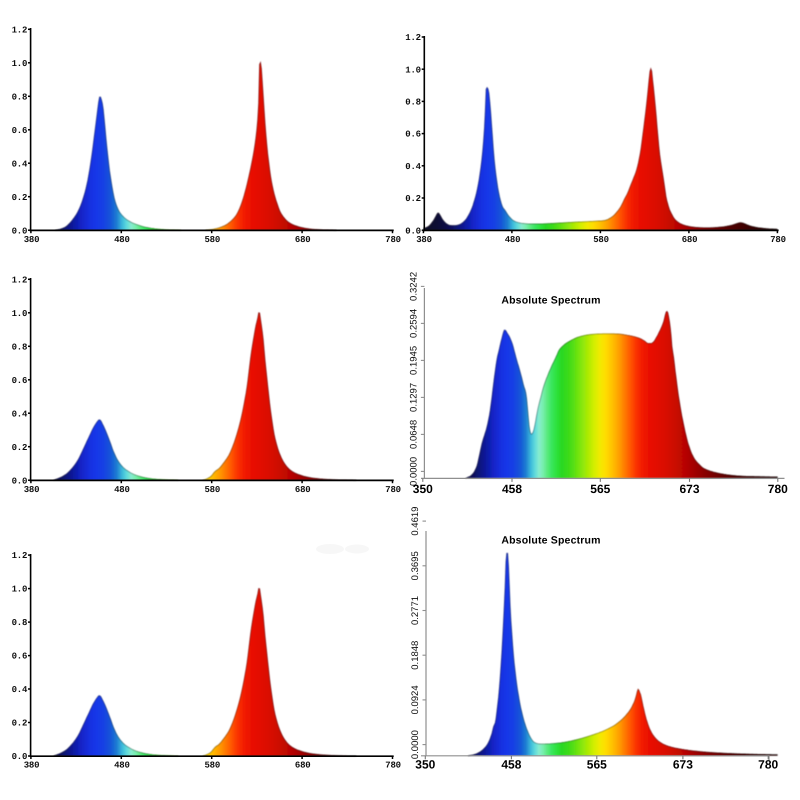 This screenshot has width=800, height=800. I want to click on svg-text: 0.2771, so click(415, 610).